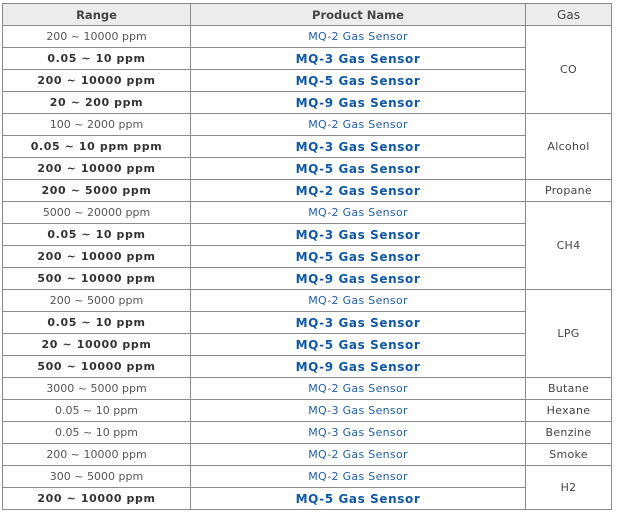 The width and height of the screenshot is (620, 517). Describe the element at coordinates (96, 212) in the screenshot. I see `range-cell: 5000 ~ 20000 ppm` at that location.